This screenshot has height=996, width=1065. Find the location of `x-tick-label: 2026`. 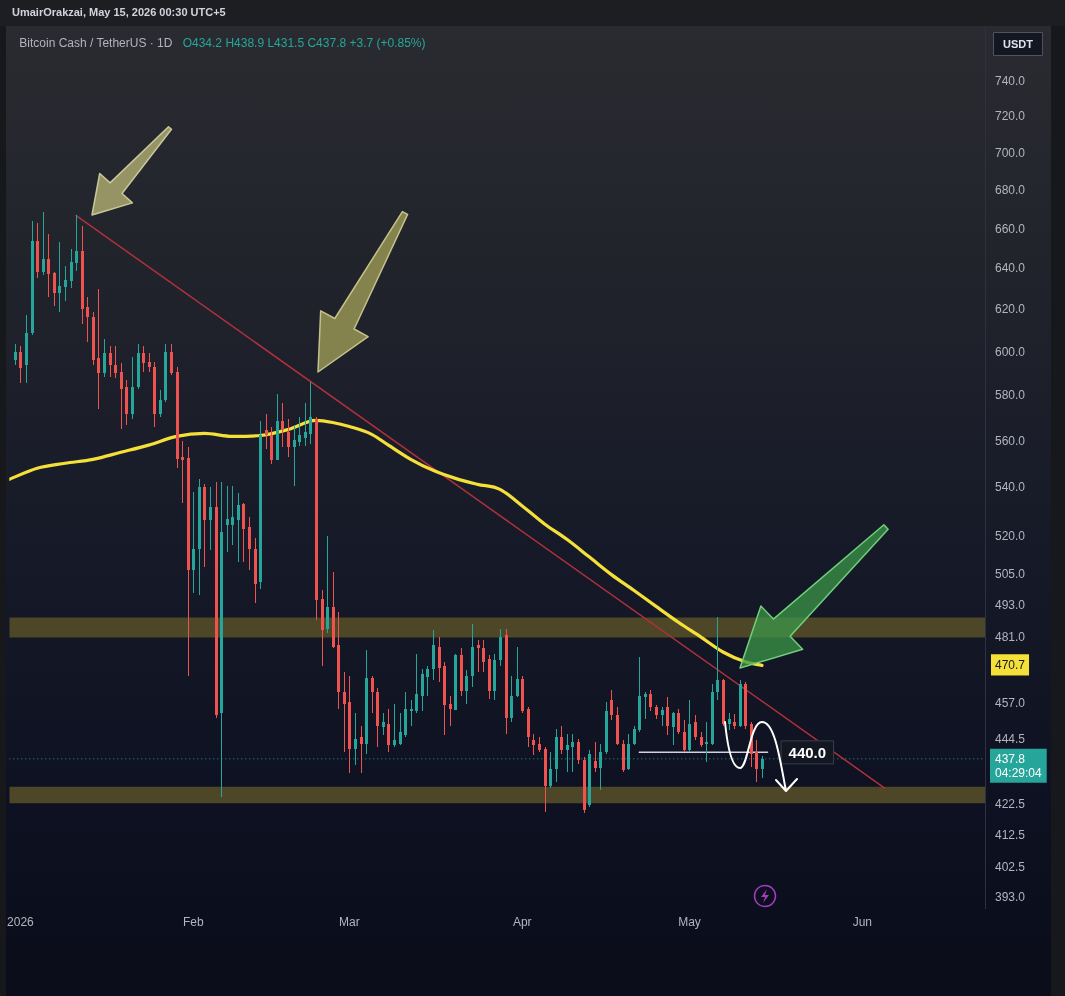

x-tick-label: 2026 is located at coordinates (21, 921).